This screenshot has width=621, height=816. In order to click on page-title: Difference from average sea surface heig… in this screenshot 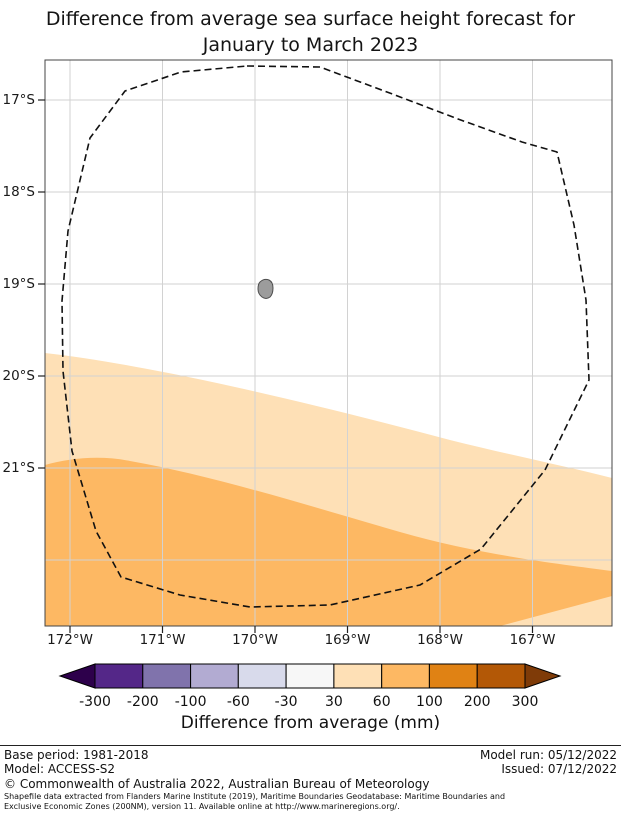, I will do `click(310, 32)`.